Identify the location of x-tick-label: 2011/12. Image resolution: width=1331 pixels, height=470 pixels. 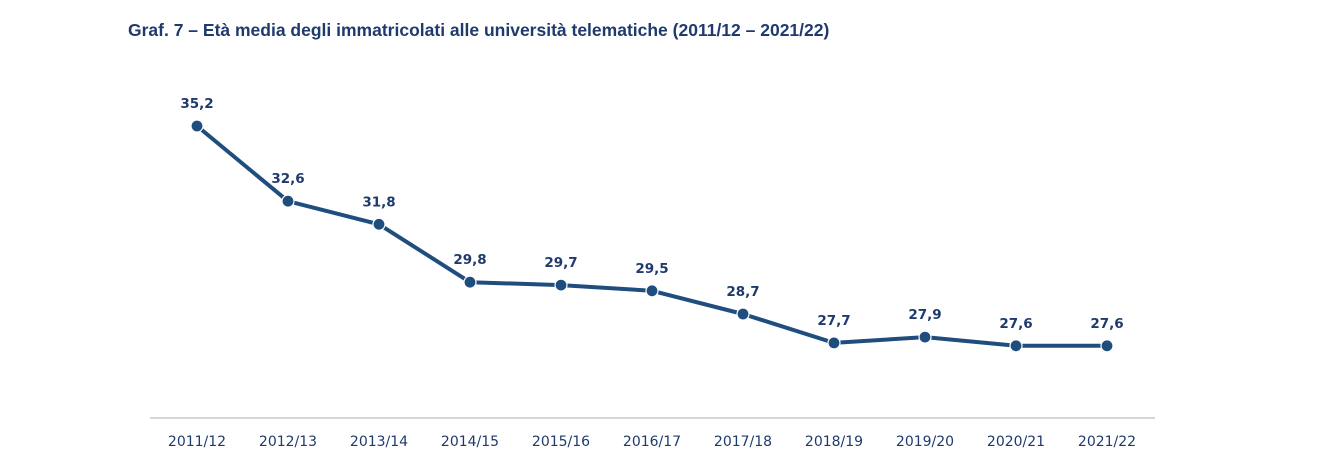
(197, 442).